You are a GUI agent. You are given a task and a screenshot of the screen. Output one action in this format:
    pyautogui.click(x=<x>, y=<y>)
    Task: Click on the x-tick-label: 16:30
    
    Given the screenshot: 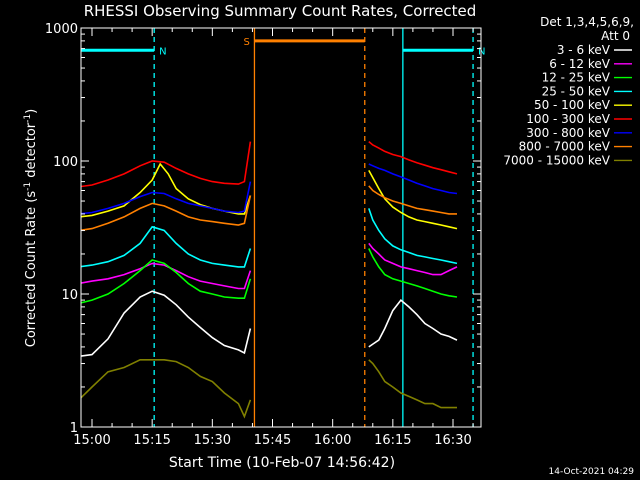 What is the action you would take?
    pyautogui.click(x=452, y=440)
    